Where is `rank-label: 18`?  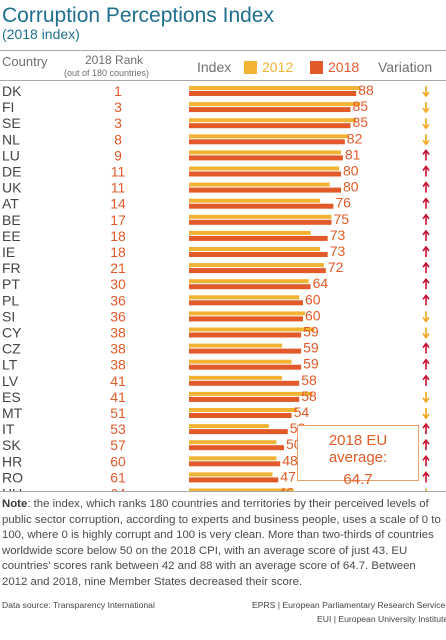
rank-label: 18 is located at coordinates (118, 236).